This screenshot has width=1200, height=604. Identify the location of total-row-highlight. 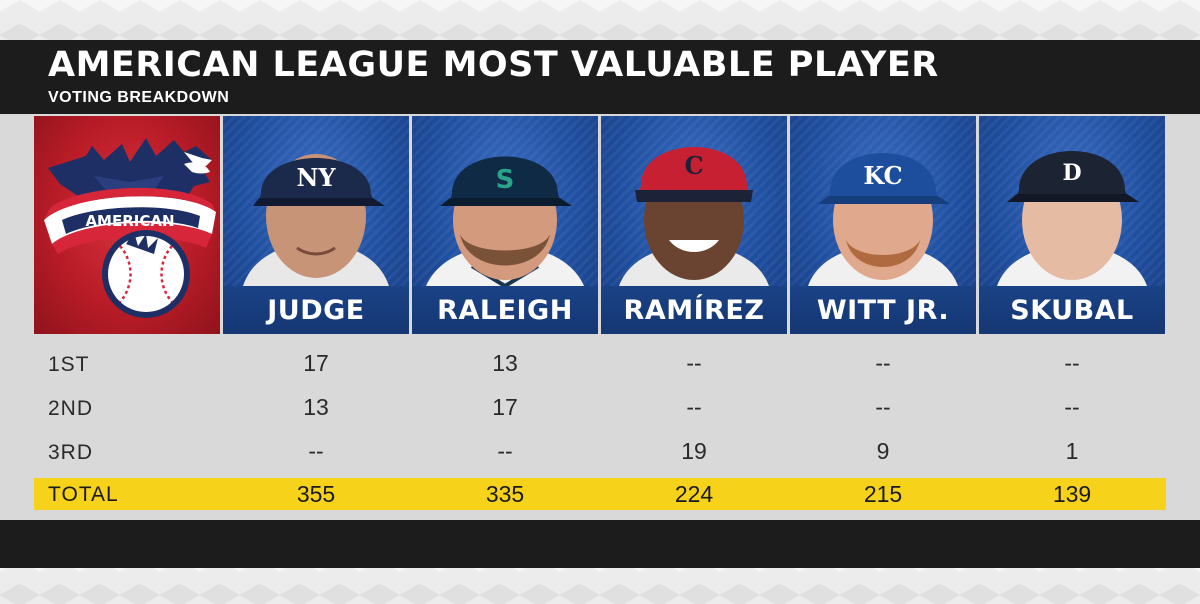
(600, 494).